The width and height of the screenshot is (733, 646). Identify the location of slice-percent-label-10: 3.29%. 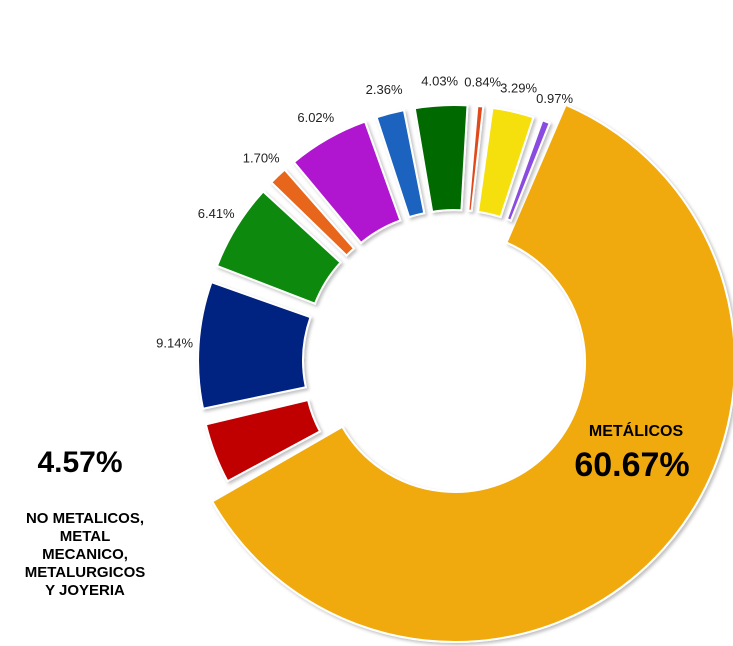
(518, 87).